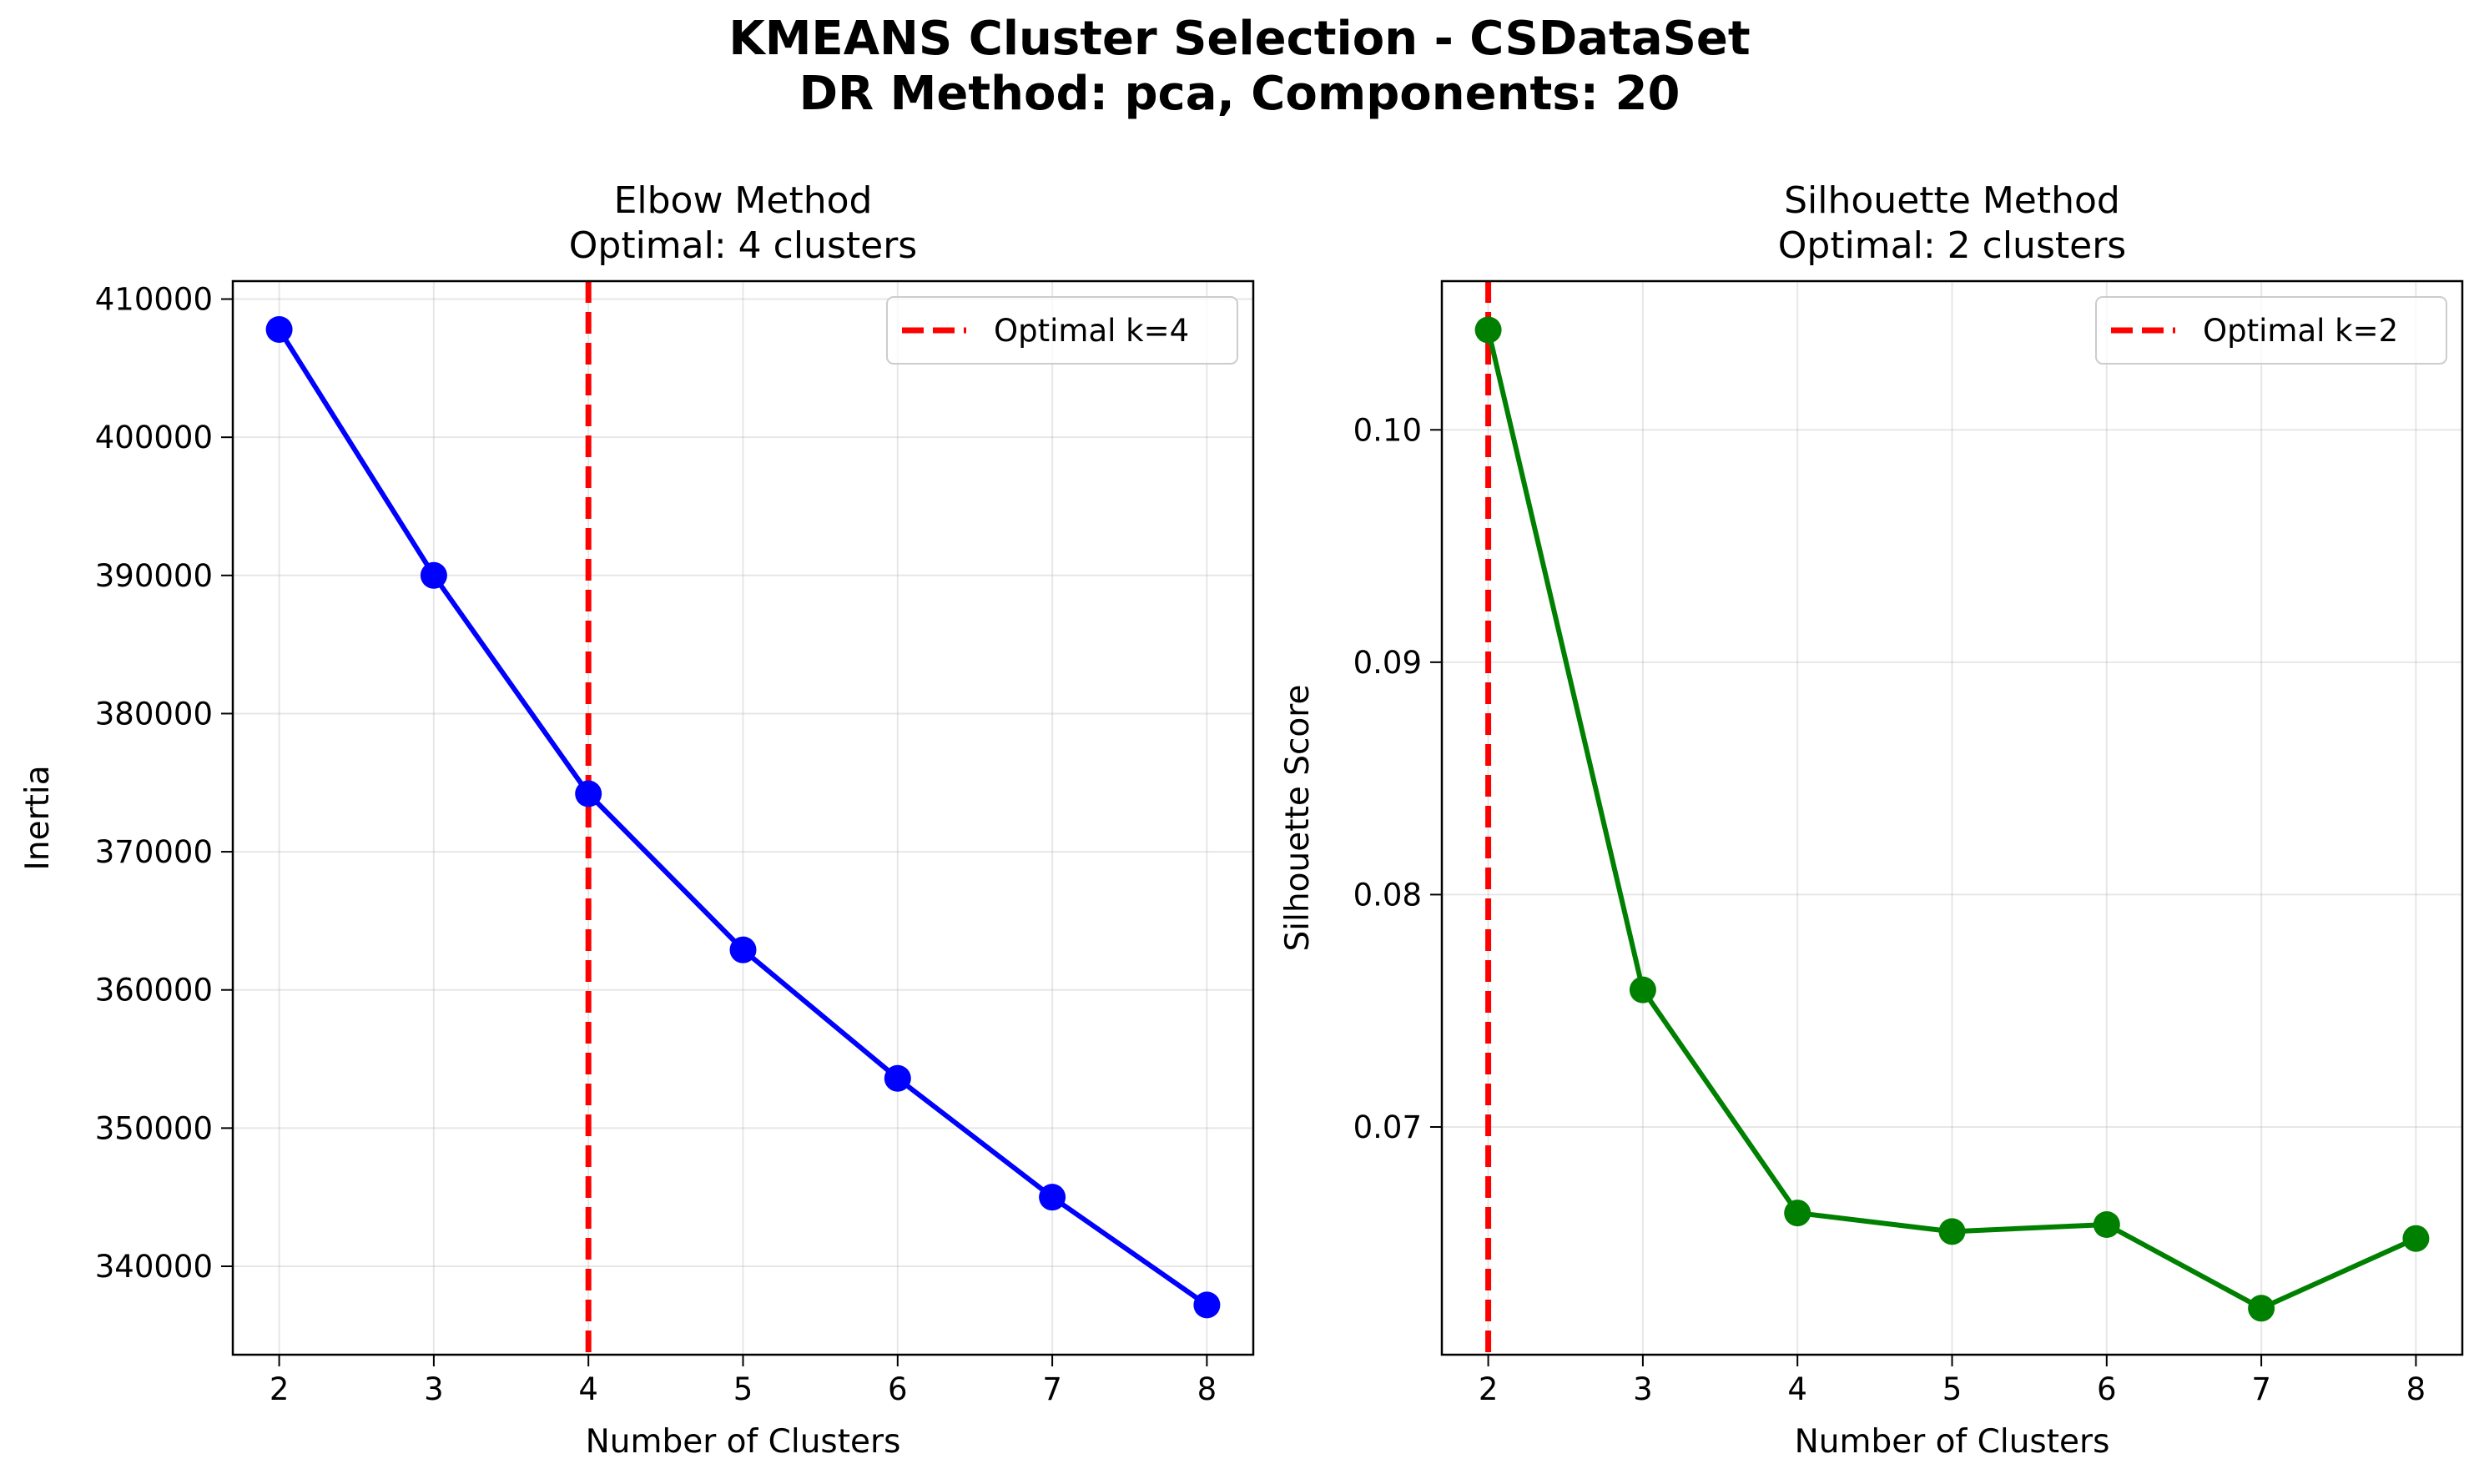  I want to click on y-tick-label: 0.07, so click(1387, 1127).